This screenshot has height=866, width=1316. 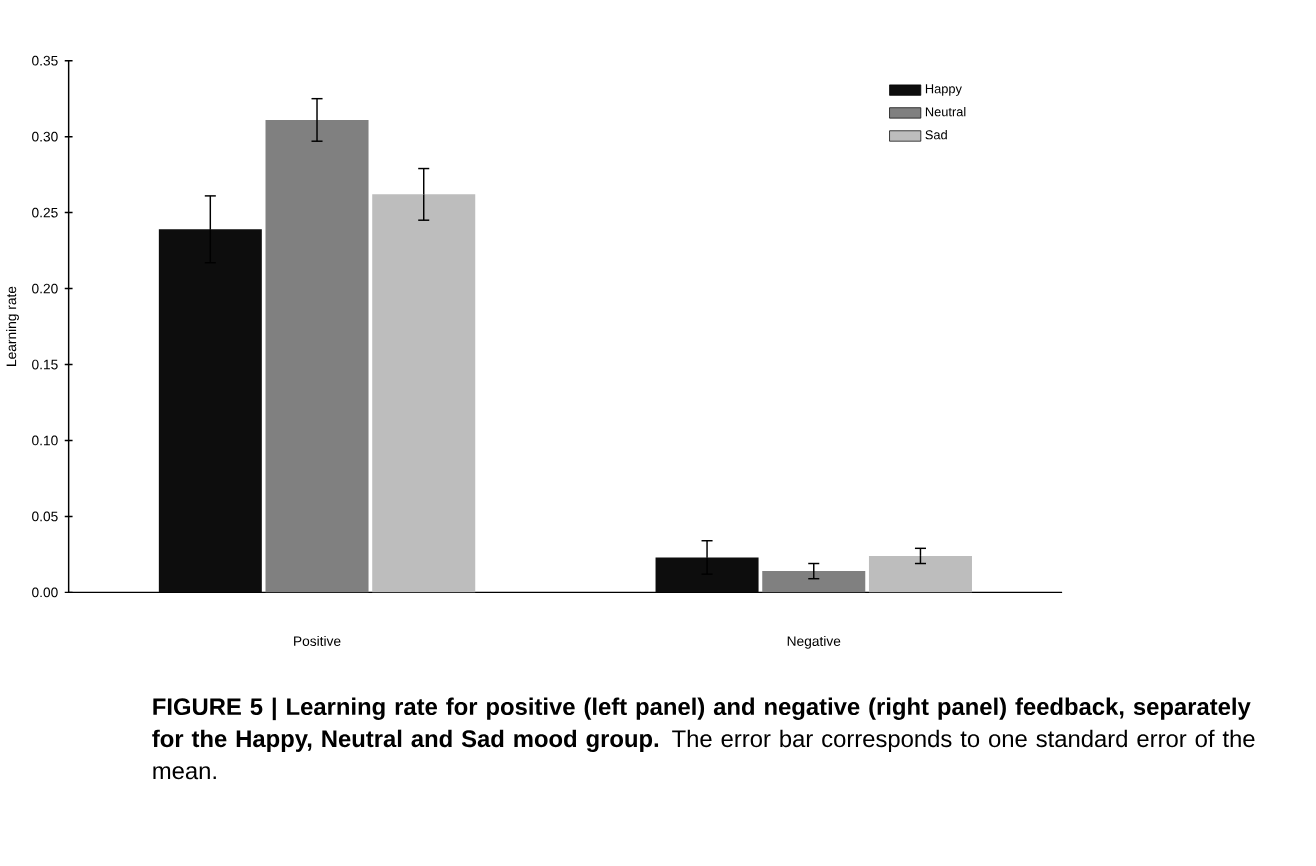 I want to click on chart-title: FIGURE 5 | Learning rate for positive (left panel) and negative (right panel) feedback, separately for the Happy, Neutral and Sad mood group. The error bar corresponds to one standard error of the mean., so click(x=703, y=738).